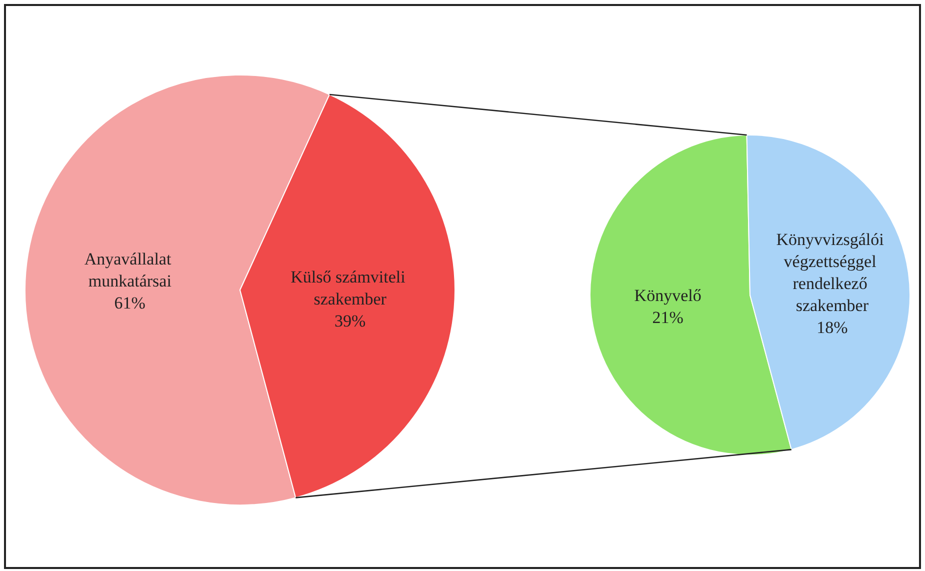  I want to click on slice-label: Könyvvizsgálói végzettséggel rendelkező szakember, so click(832, 272).